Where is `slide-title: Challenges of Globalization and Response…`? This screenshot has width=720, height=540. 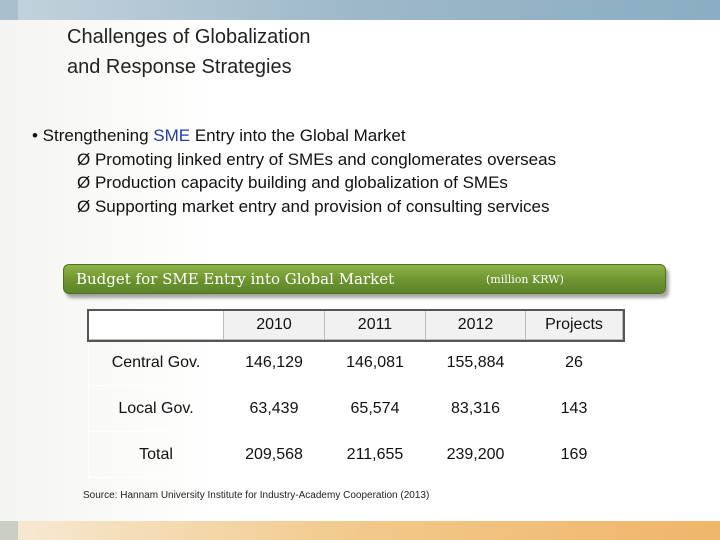
slide-title: Challenges of Globalization and Response… is located at coordinates (189, 52).